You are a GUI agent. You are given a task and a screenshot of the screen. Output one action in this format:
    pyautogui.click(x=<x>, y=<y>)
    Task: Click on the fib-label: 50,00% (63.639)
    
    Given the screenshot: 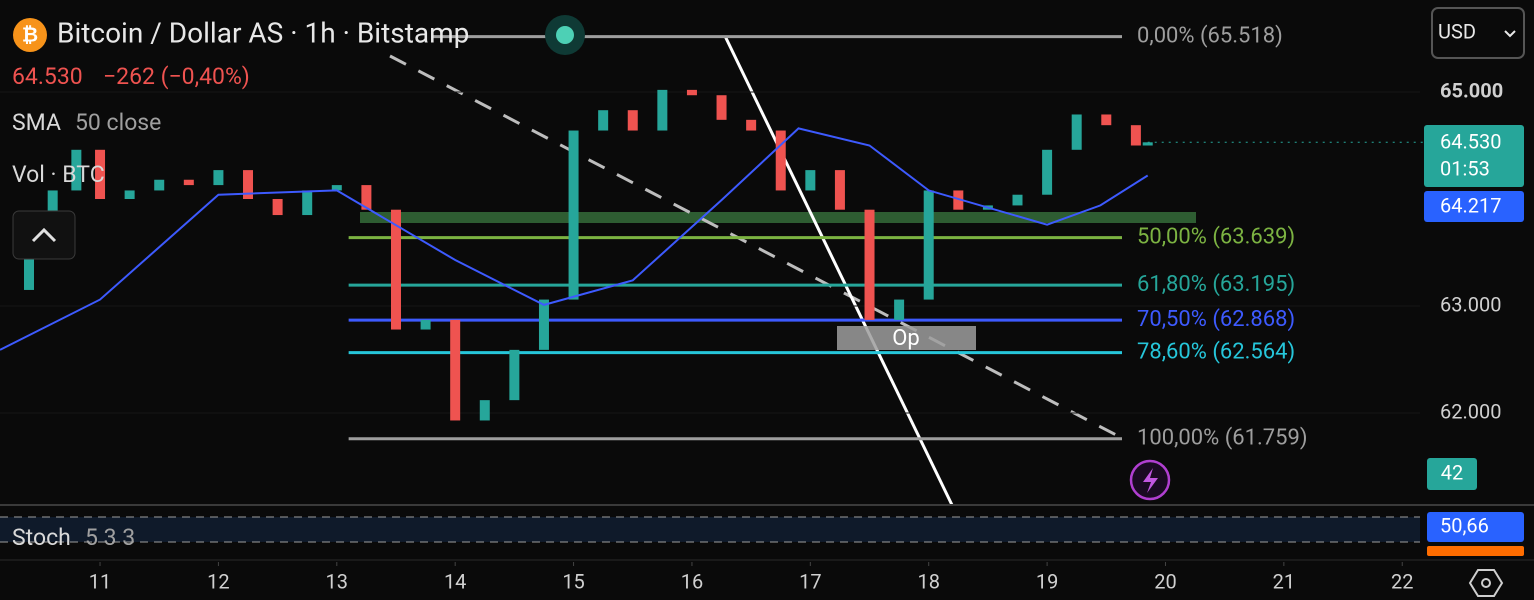 What is the action you would take?
    pyautogui.click(x=1216, y=236)
    